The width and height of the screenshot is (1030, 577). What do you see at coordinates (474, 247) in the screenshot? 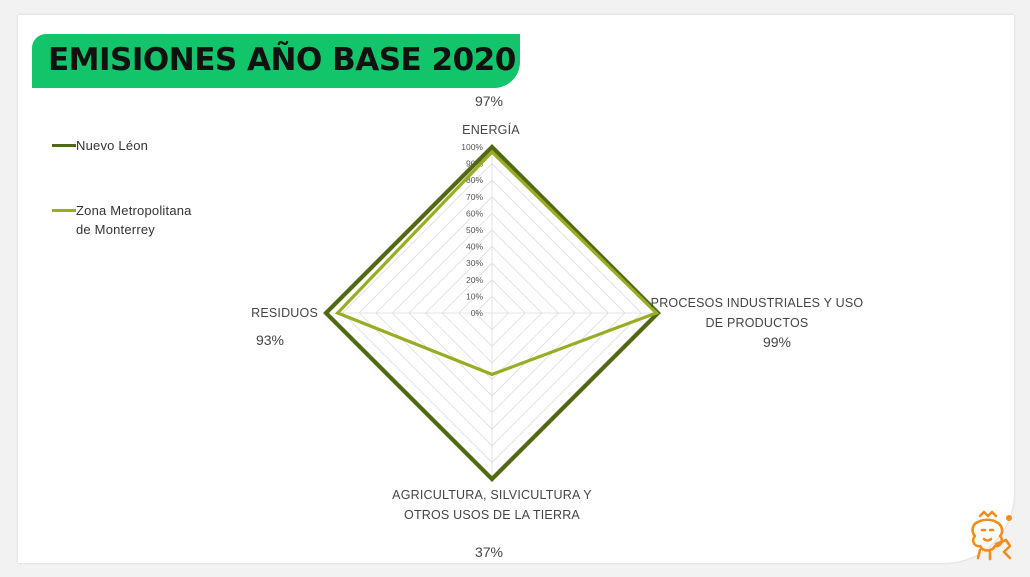
I see `radial-tick-label: 40%` at bounding box center [474, 247].